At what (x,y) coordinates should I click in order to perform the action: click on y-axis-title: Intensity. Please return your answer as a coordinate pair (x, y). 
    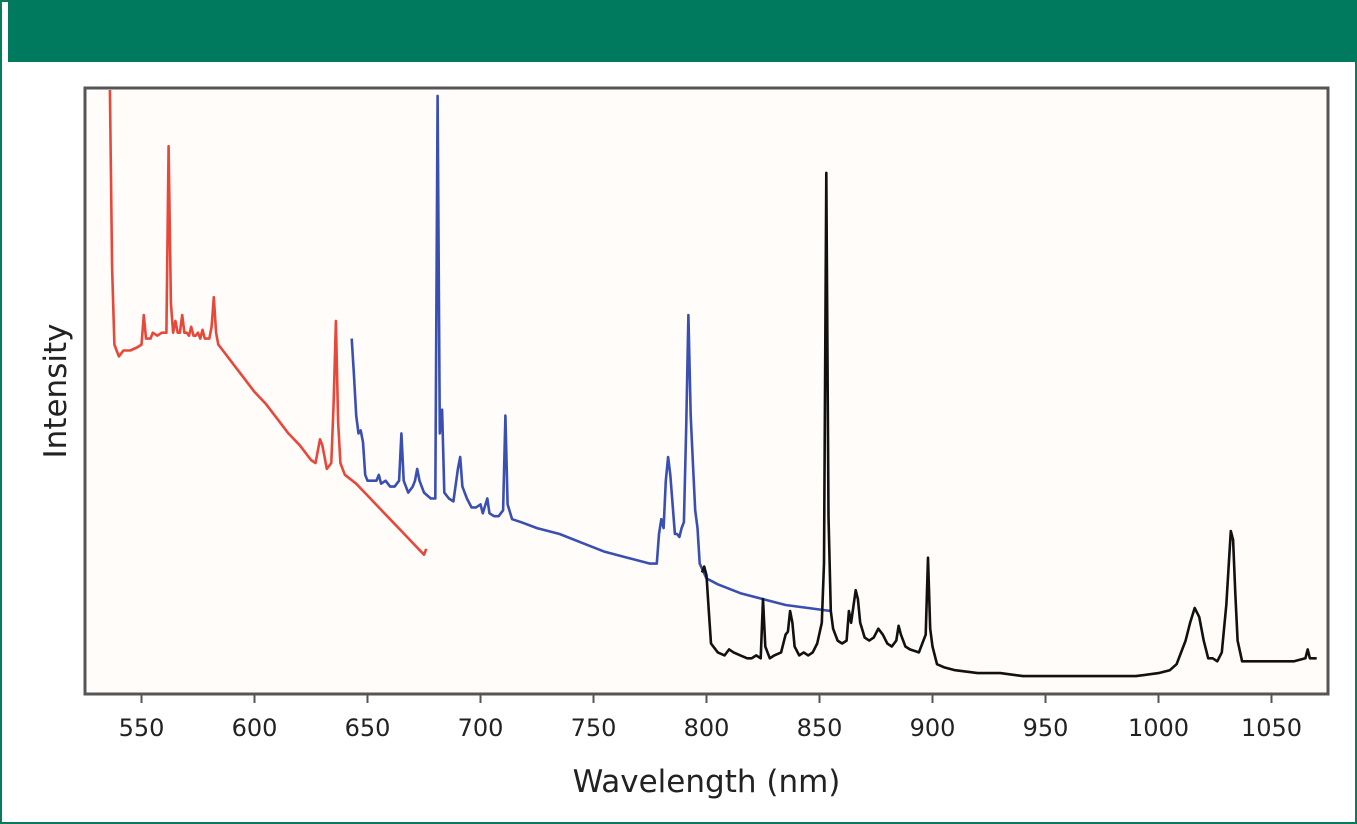
    Looking at the image, I should click on (56, 391).